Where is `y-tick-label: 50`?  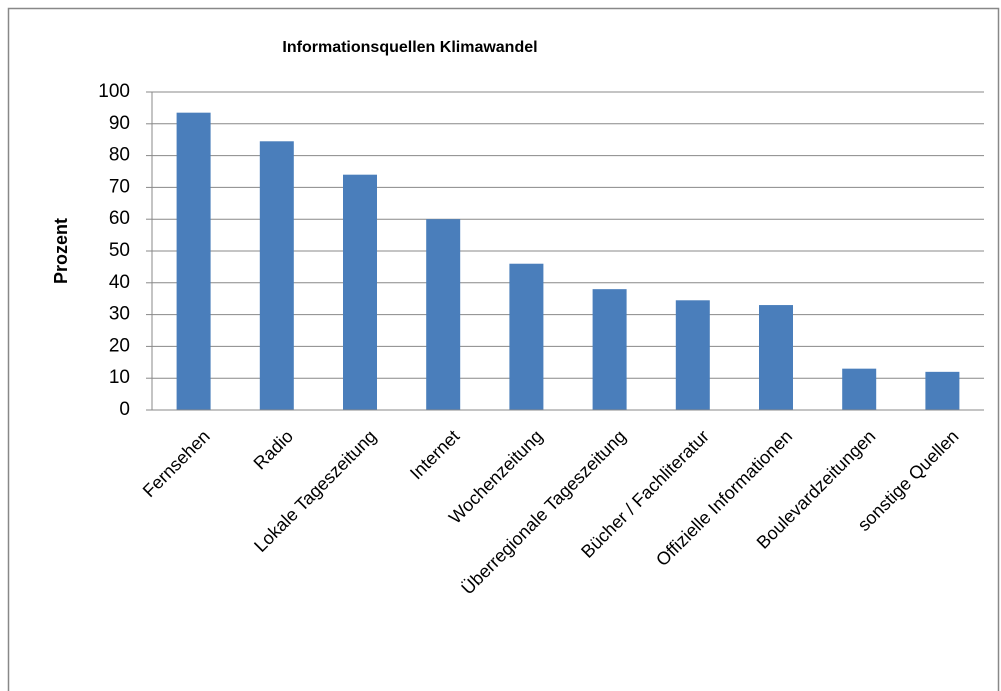 y-tick-label: 50 is located at coordinates (119, 250).